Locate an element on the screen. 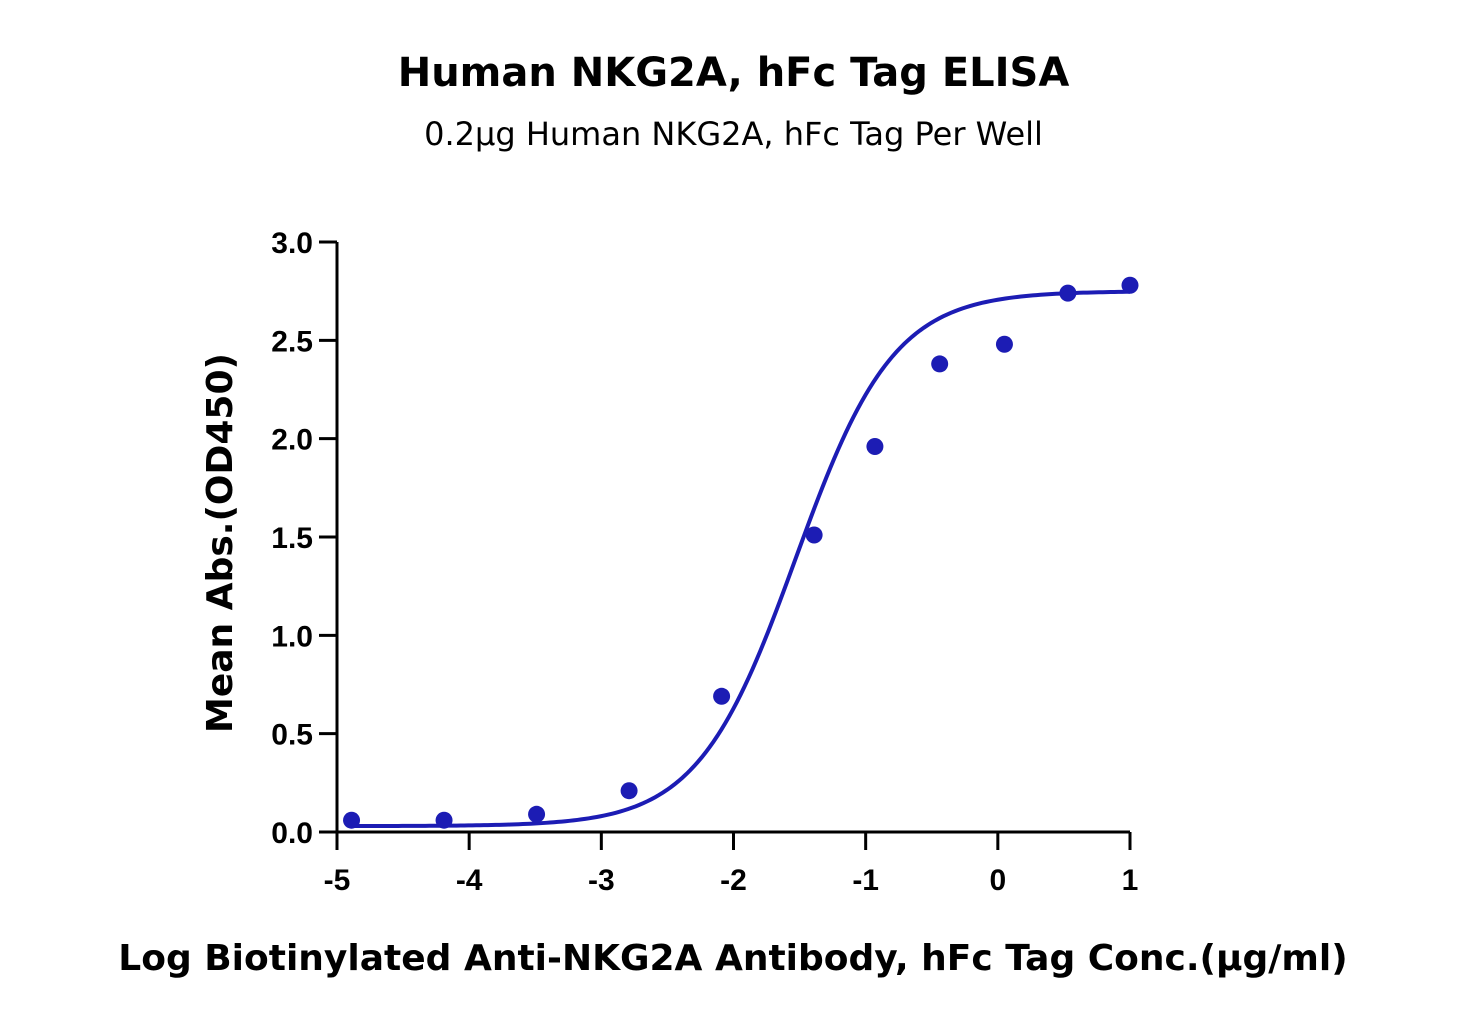 The width and height of the screenshot is (1467, 1026). x-tick-label: -1 is located at coordinates (865, 880).